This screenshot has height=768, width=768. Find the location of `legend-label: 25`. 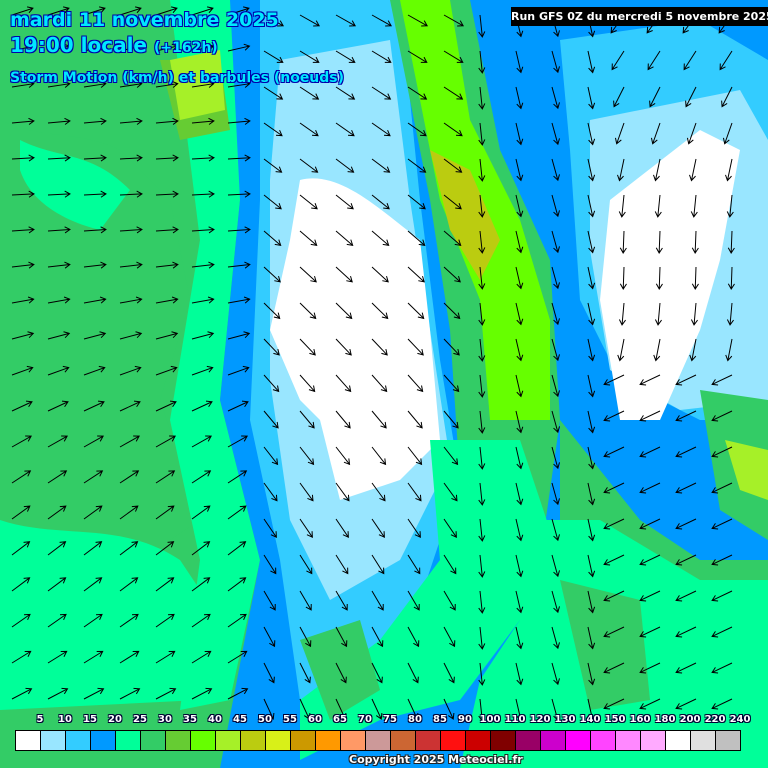

legend-label: 25 is located at coordinates (140, 719).